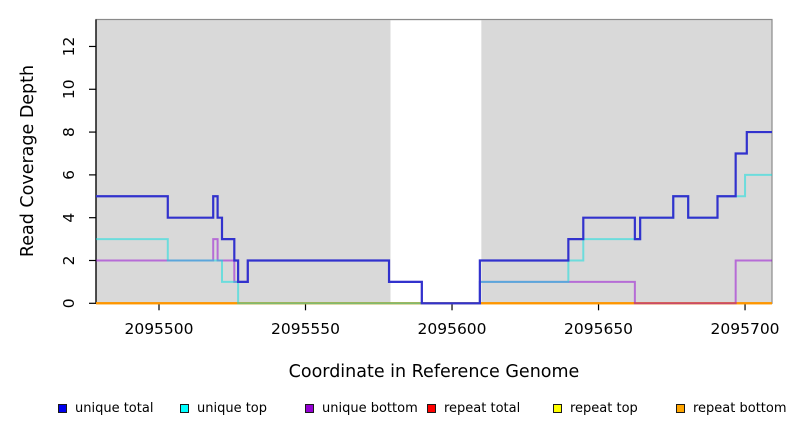 The image size is (792, 432). What do you see at coordinates (69, 175) in the screenshot?
I see `y-tick-label: 6` at bounding box center [69, 175].